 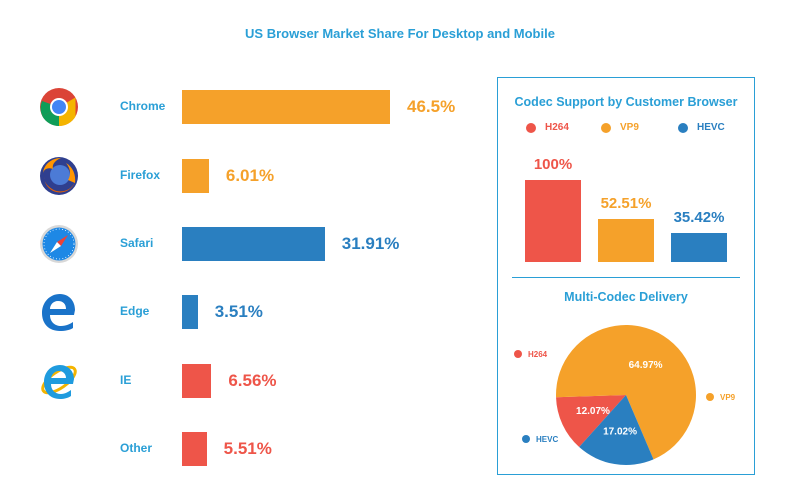 I want to click on bar-value-chrome: 46.5%, so click(x=431, y=106).